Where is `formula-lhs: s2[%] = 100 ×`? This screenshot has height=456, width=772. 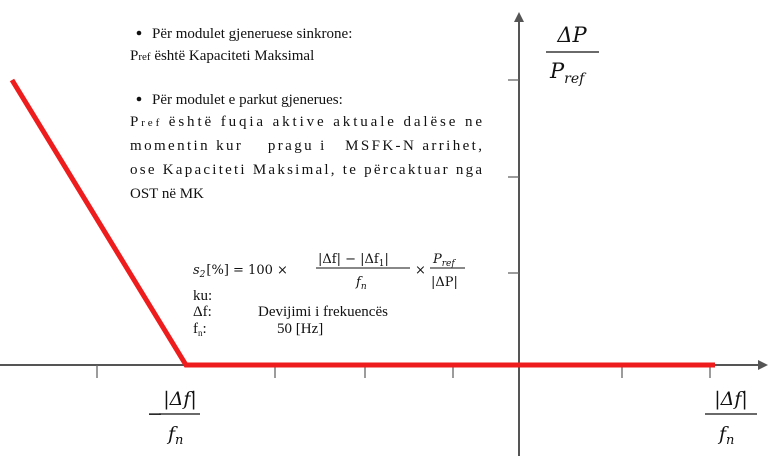 formula-lhs: s2[%] = 100 × is located at coordinates (240, 271).